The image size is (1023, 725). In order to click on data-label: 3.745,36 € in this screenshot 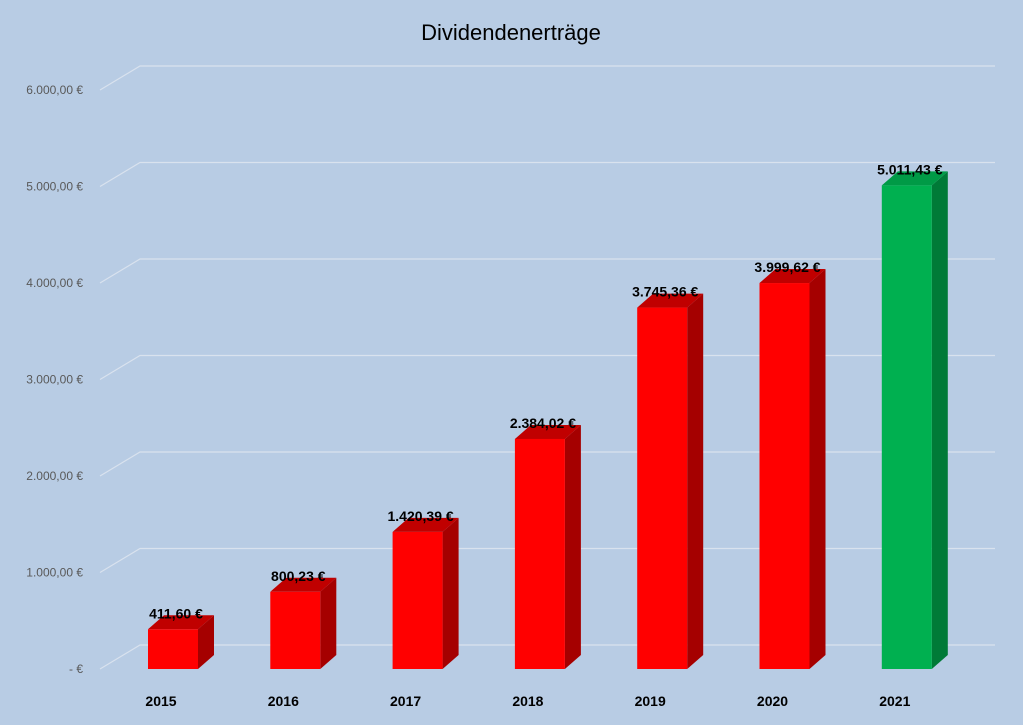, I will do `click(665, 292)`.